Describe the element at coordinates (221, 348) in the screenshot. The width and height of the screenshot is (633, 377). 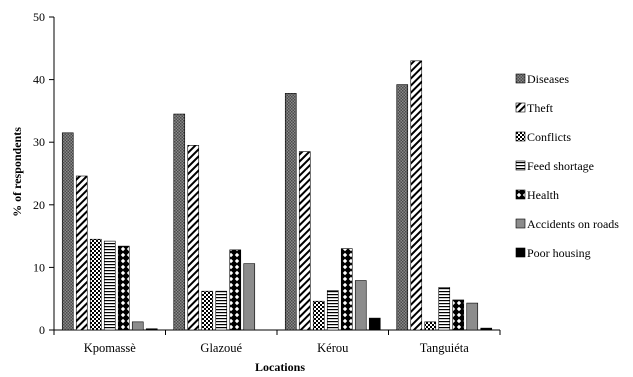
I see `x-category-label: Glazoué` at that location.